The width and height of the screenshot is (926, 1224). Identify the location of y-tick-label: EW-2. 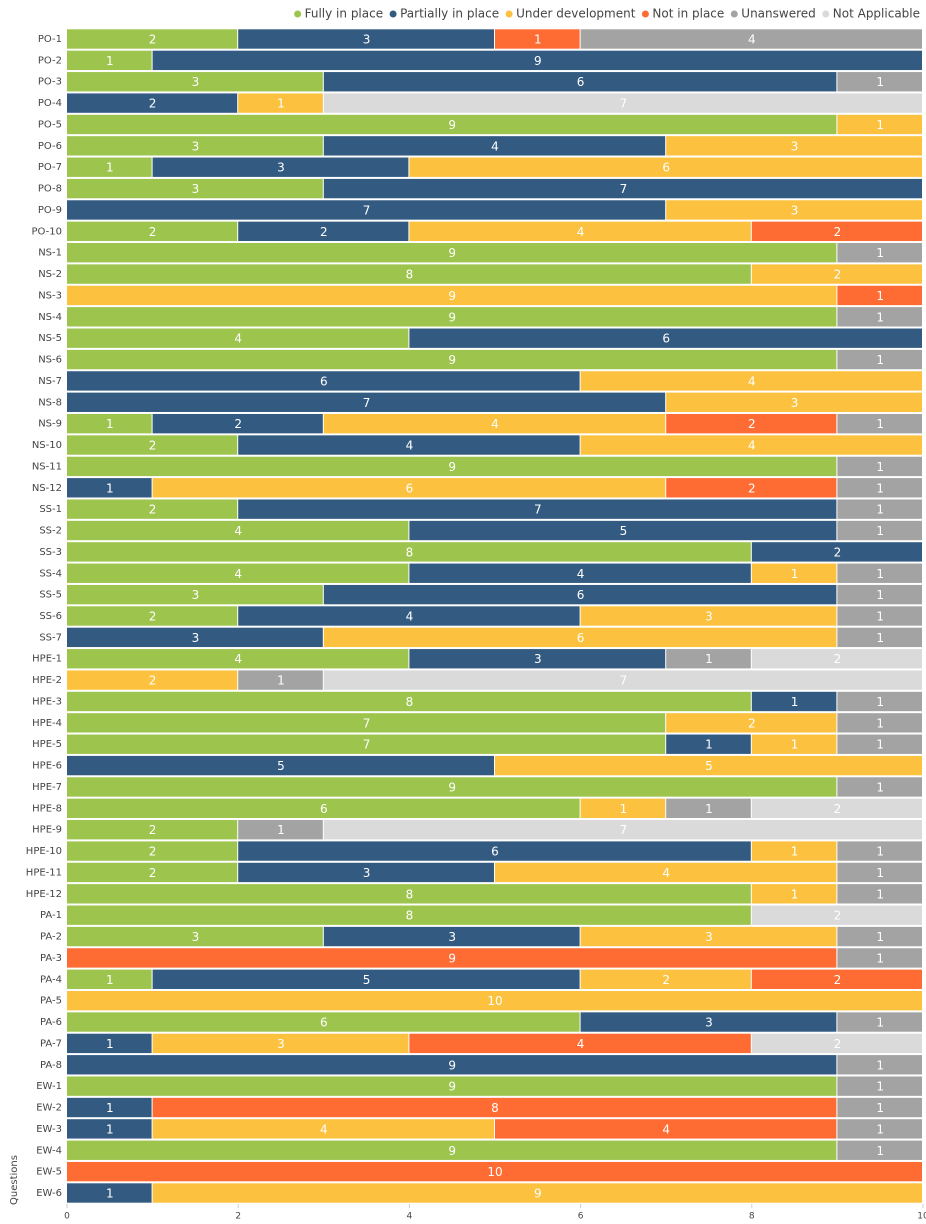
(49, 1108).